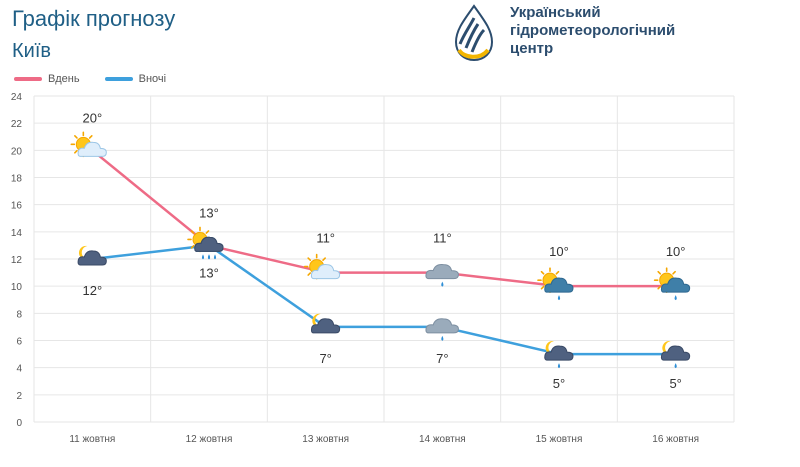 The width and height of the screenshot is (800, 467). What do you see at coordinates (19, 423) in the screenshot?
I see `y-tick-label: 0` at bounding box center [19, 423].